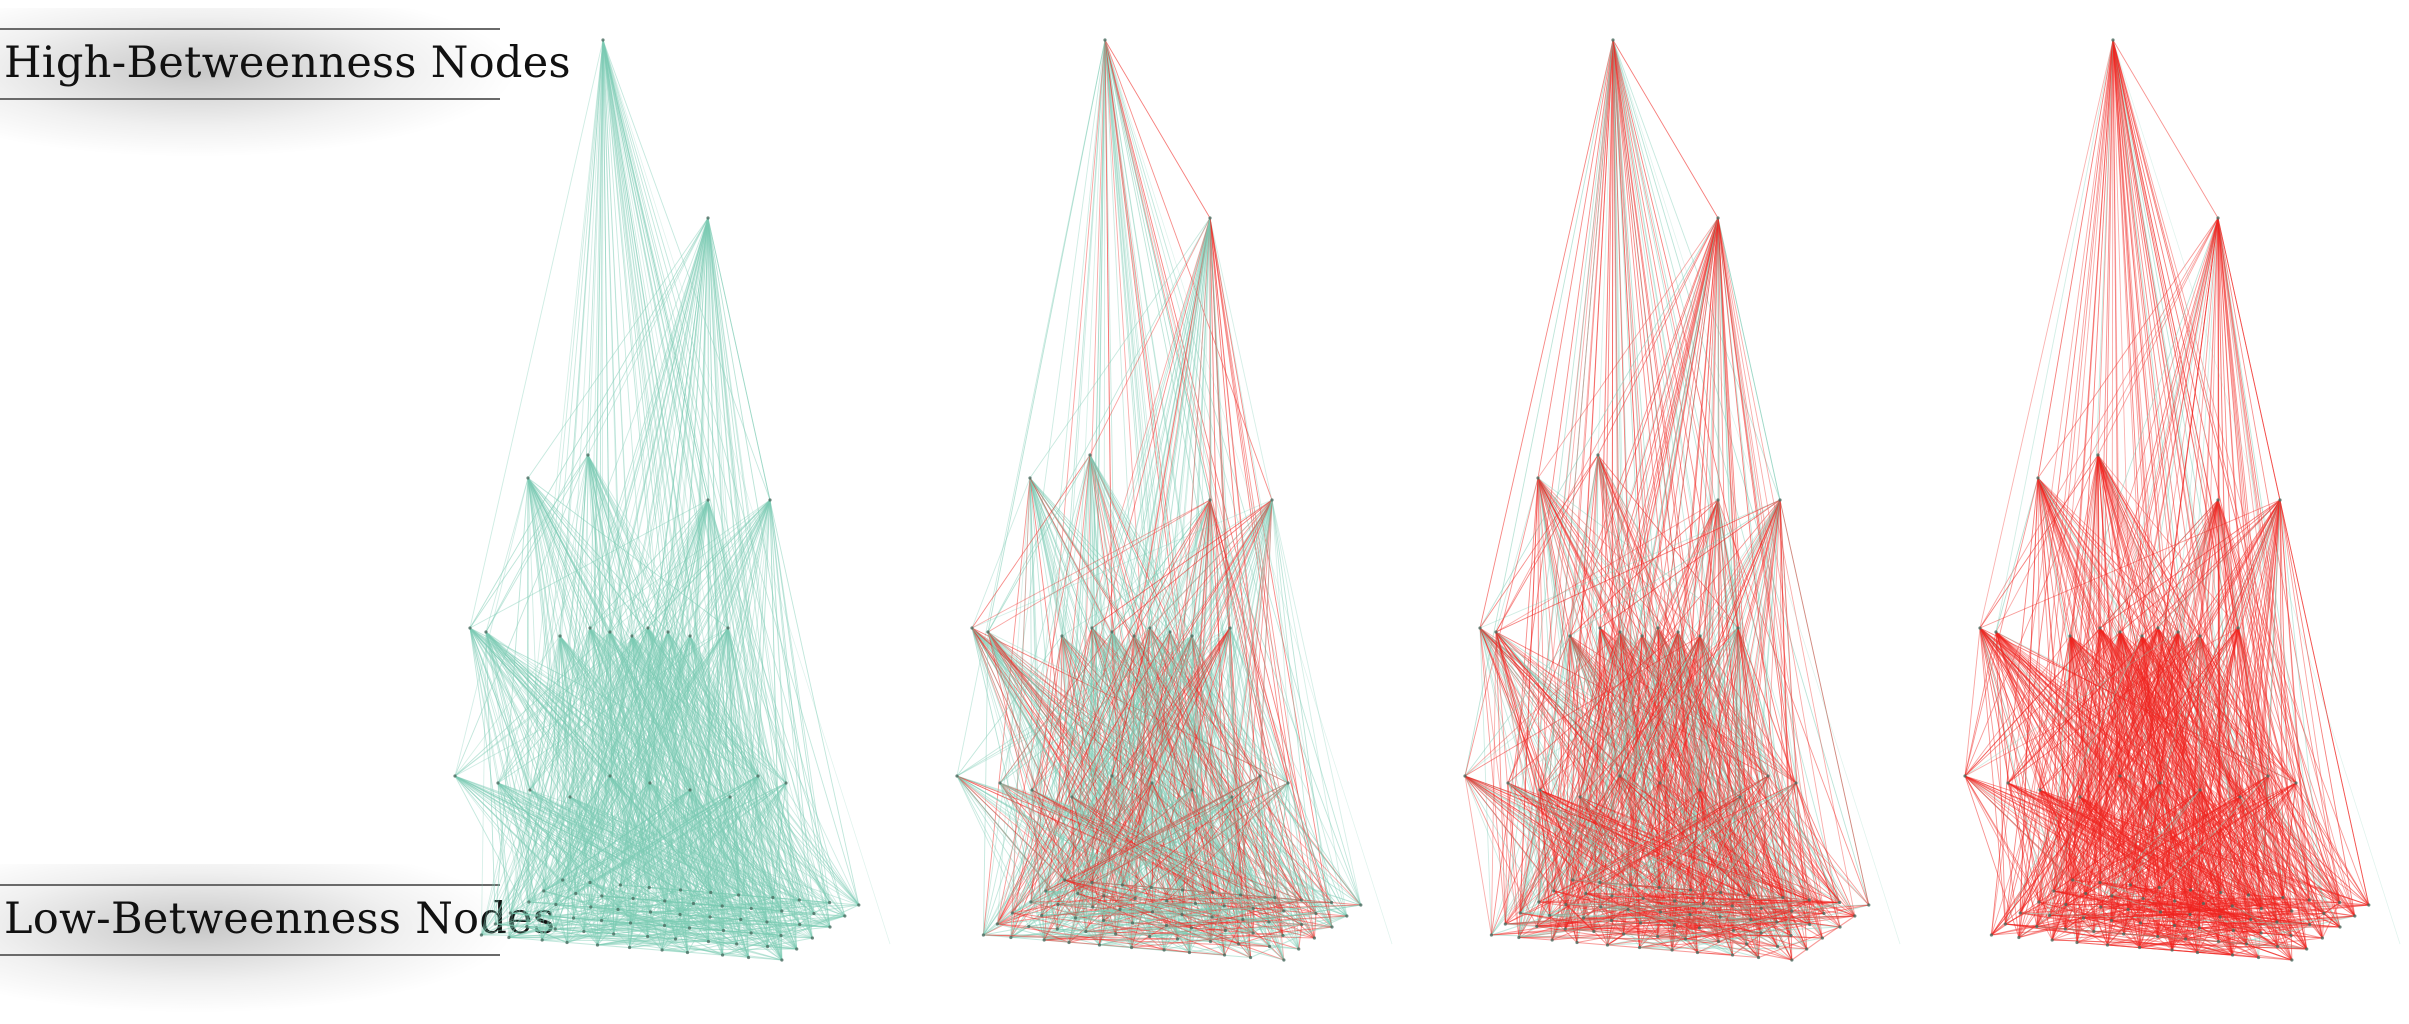 This screenshot has width=2409, height=1024. I want to click on high-betweenness-label: High-Betweenness Nodes, so click(285, 83).